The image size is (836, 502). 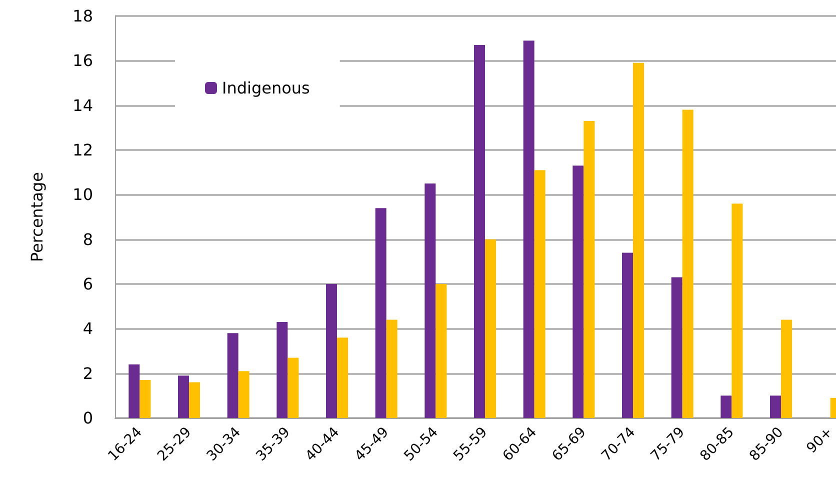 I want to click on y-tick-label: 14, so click(x=82, y=105).